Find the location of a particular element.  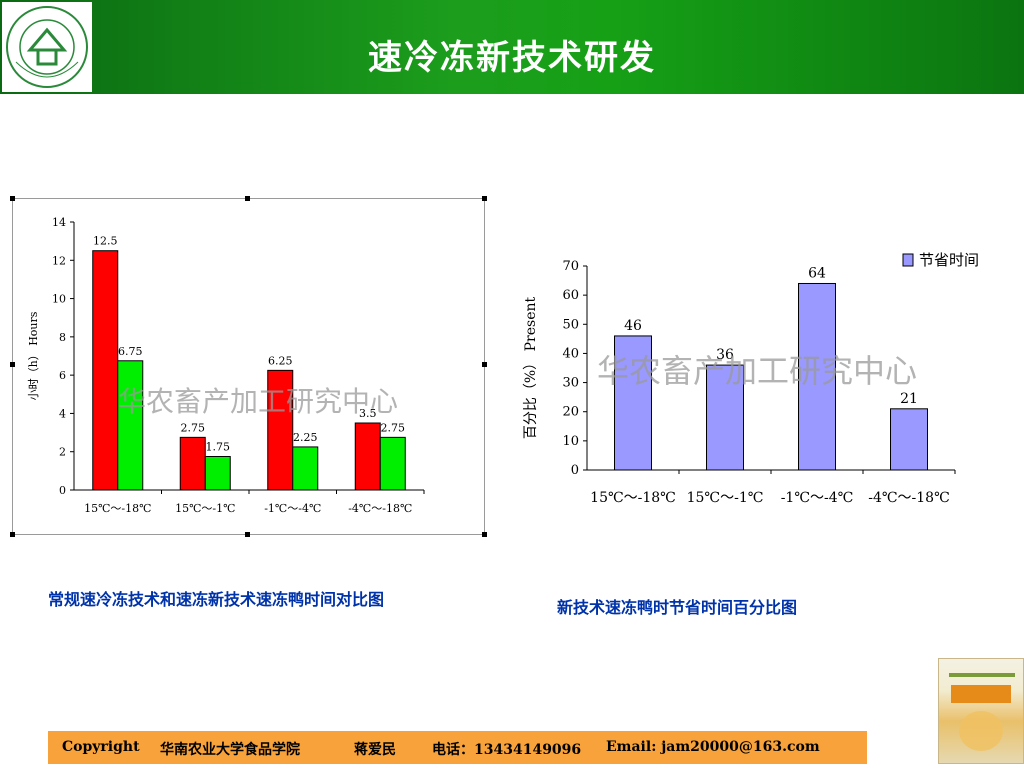

y-tick-label: 70 is located at coordinates (570, 266).